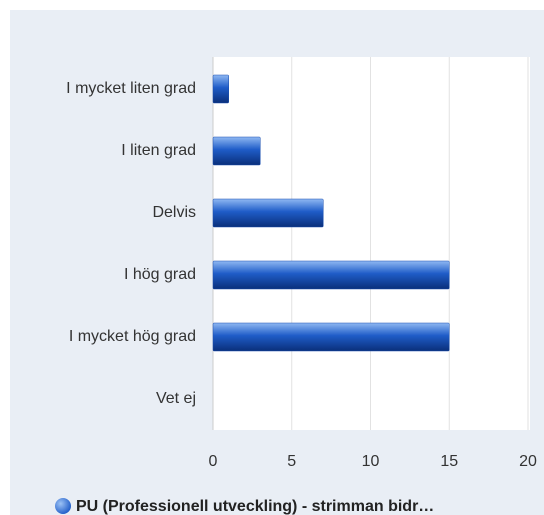  Describe the element at coordinates (291, 461) in the screenshot. I see `x-tick-label: 5` at that location.